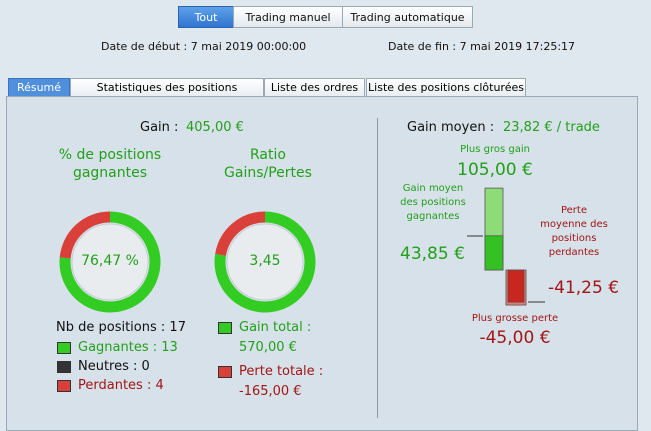 The image size is (651, 431). What do you see at coordinates (159, 385) in the screenshot?
I see `count: 4` at bounding box center [159, 385].